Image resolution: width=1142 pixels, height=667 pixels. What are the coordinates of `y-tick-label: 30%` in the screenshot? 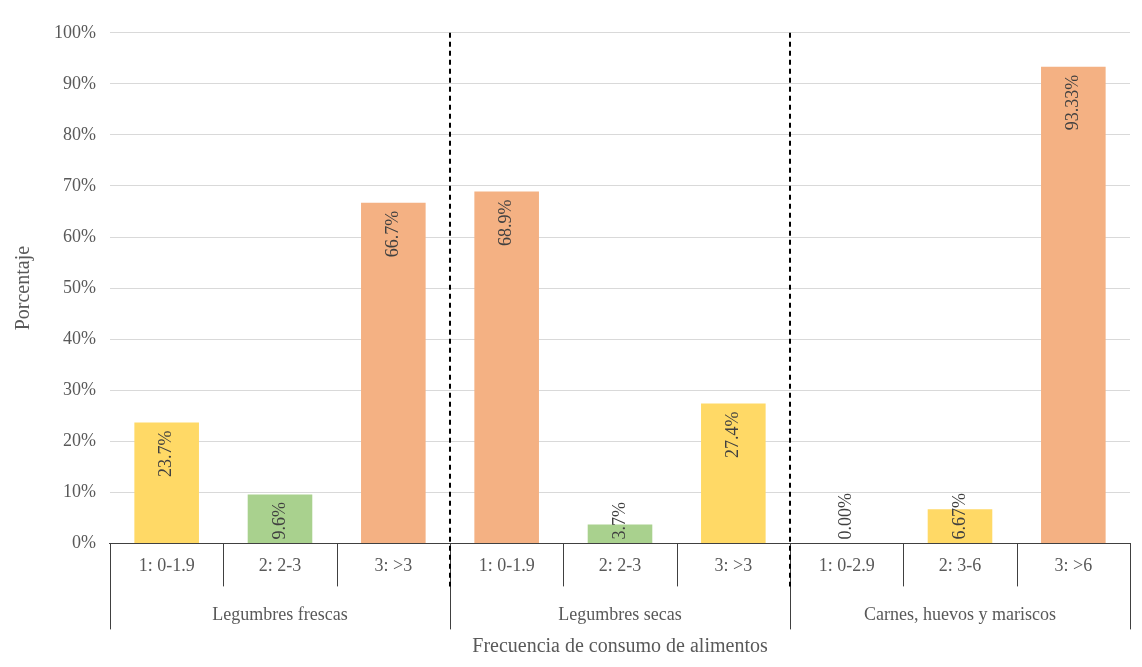 It's located at (79, 388).